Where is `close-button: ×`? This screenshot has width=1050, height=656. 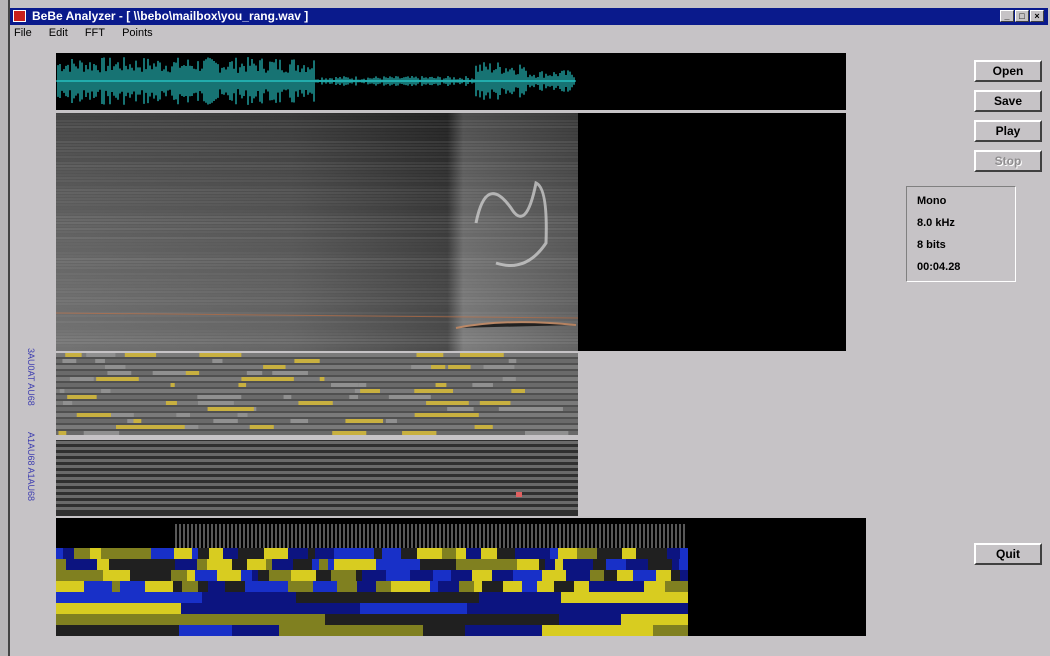
close-button: × is located at coordinates (1037, 16).